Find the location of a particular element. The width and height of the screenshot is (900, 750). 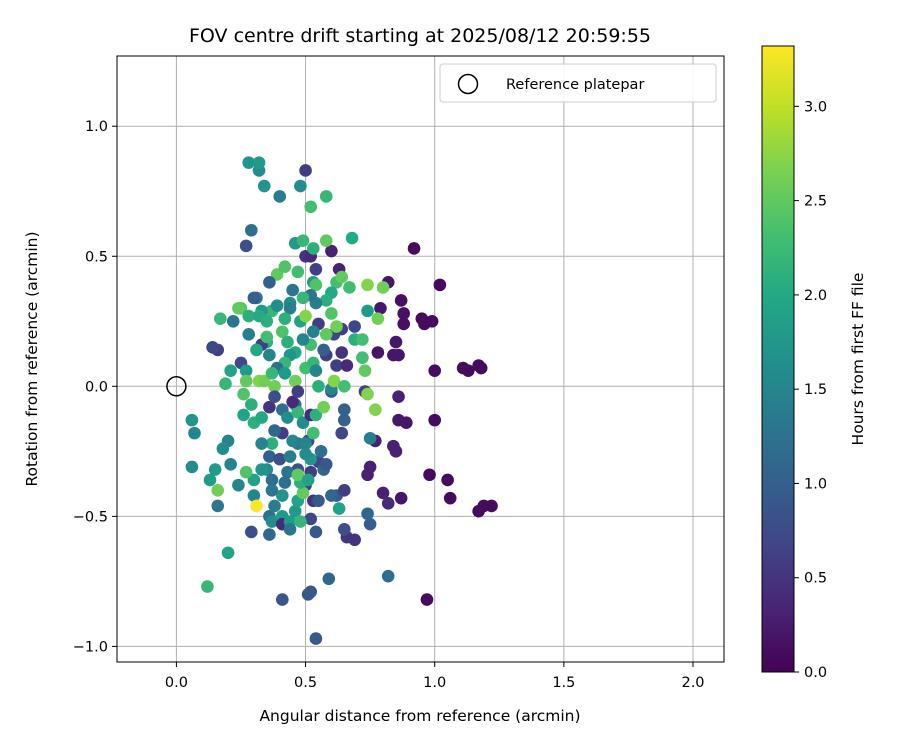

y-tick-label: 0.0 is located at coordinates (96, 387).